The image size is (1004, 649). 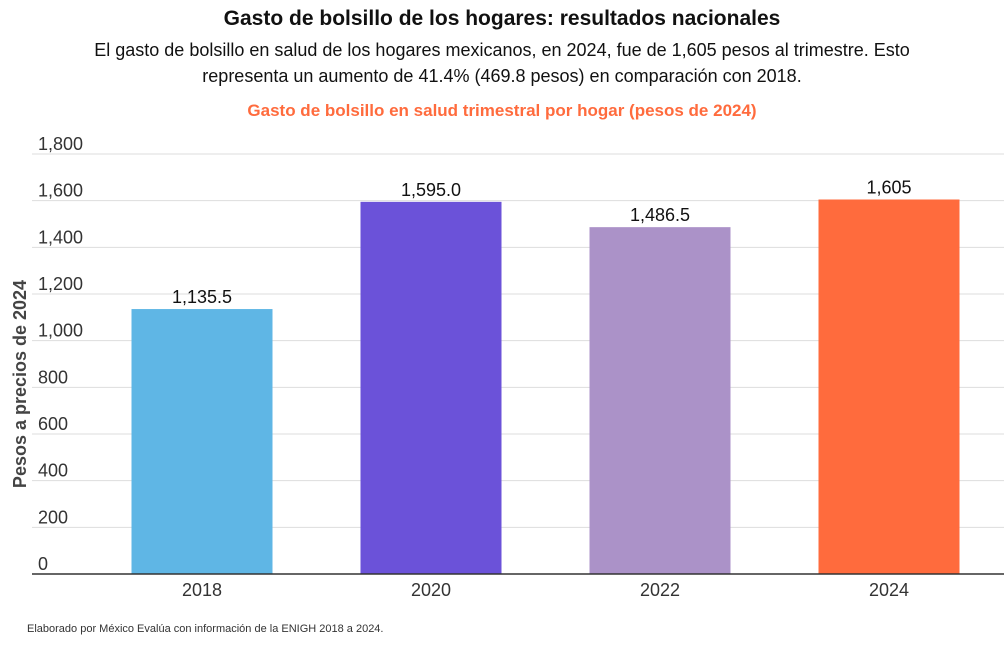 What do you see at coordinates (431, 590) in the screenshot?
I see `x-tick-label: 2020` at bounding box center [431, 590].